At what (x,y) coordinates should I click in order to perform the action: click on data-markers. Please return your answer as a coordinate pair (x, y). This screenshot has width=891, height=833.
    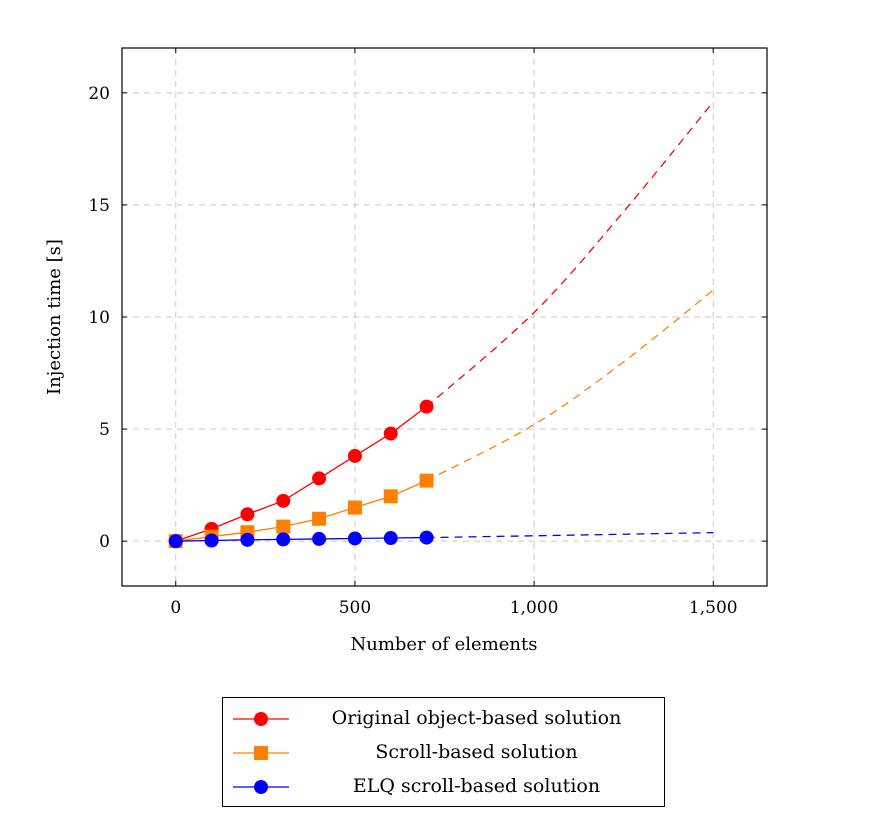
    Looking at the image, I should click on (301, 474).